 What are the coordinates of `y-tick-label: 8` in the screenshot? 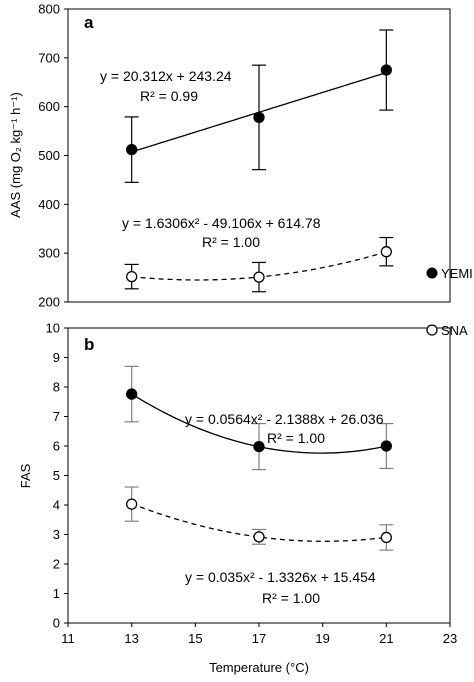 It's located at (56, 387).